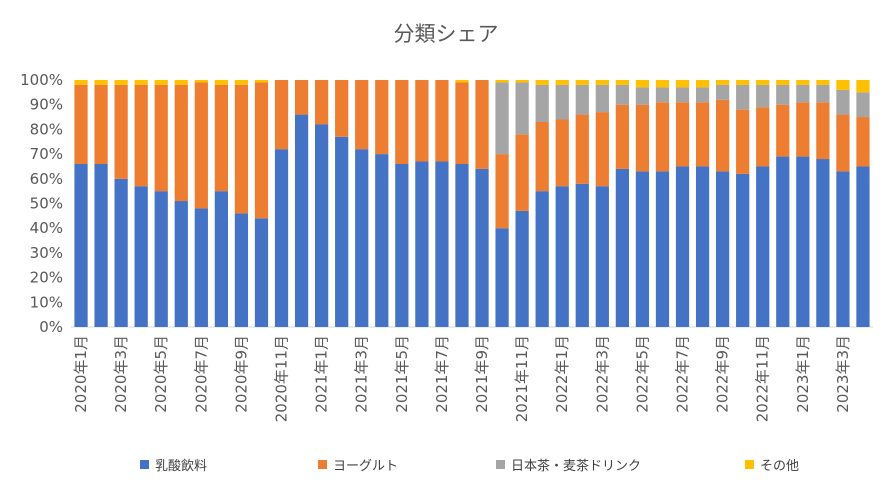 The height and width of the screenshot is (496, 892). What do you see at coordinates (46, 278) in the screenshot?
I see `y-tick-label: 20%` at bounding box center [46, 278].